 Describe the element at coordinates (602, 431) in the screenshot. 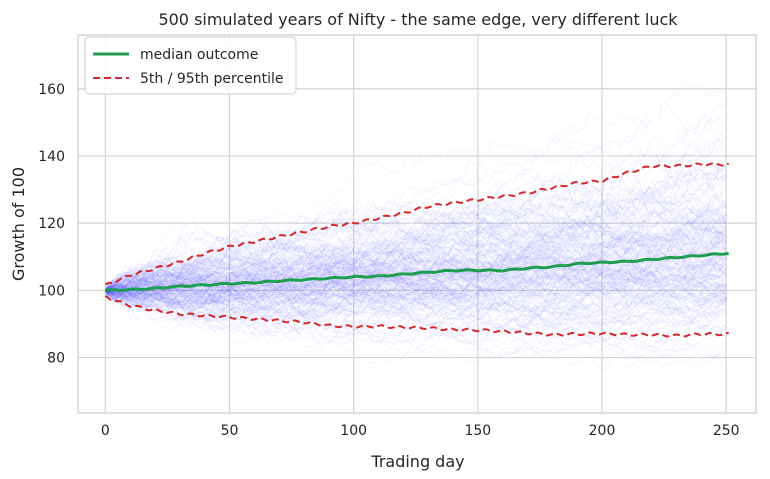

I see `x-tick-label: 200` at that location.